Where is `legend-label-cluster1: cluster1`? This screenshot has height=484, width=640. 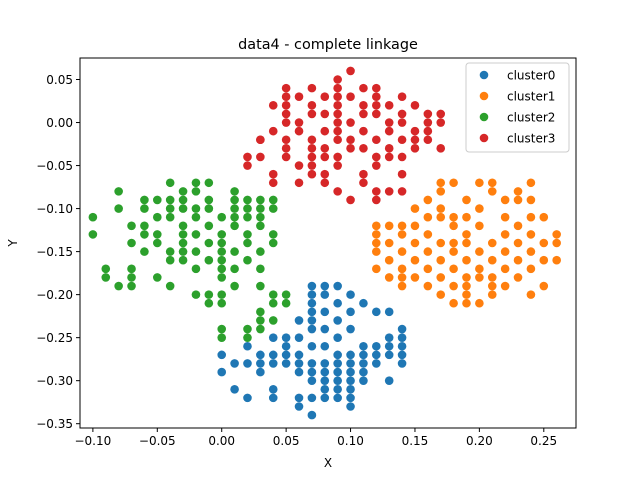
legend-label-cluster1: cluster1 is located at coordinates (531, 97).